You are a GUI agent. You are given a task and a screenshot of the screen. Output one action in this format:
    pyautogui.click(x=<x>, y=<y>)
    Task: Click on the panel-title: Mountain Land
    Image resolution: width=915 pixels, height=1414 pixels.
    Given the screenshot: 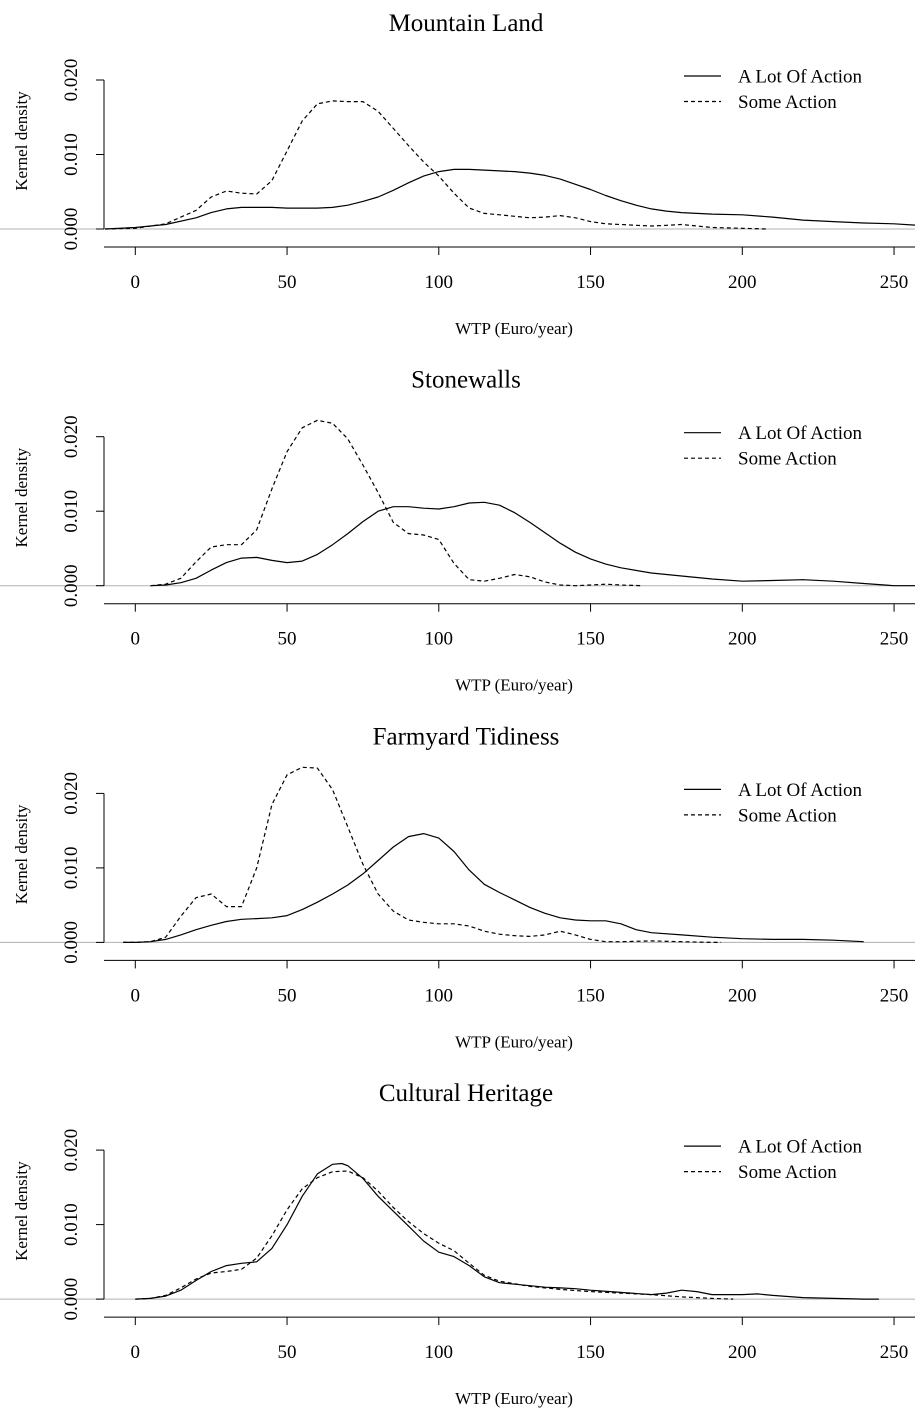 What is the action you would take?
    pyautogui.click(x=466, y=23)
    